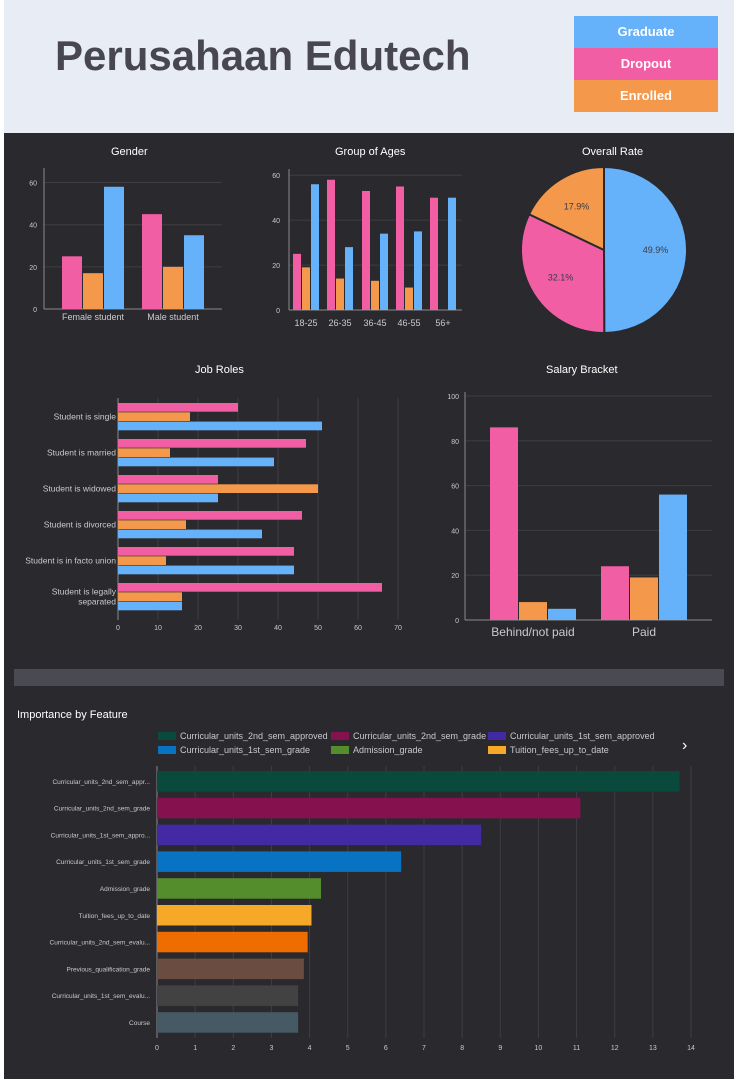 Image resolution: width=738 pixels, height=1079 pixels. Describe the element at coordinates (254, 736) in the screenshot. I see `legend-label: Curricular_units_2nd_sem_approved` at that location.